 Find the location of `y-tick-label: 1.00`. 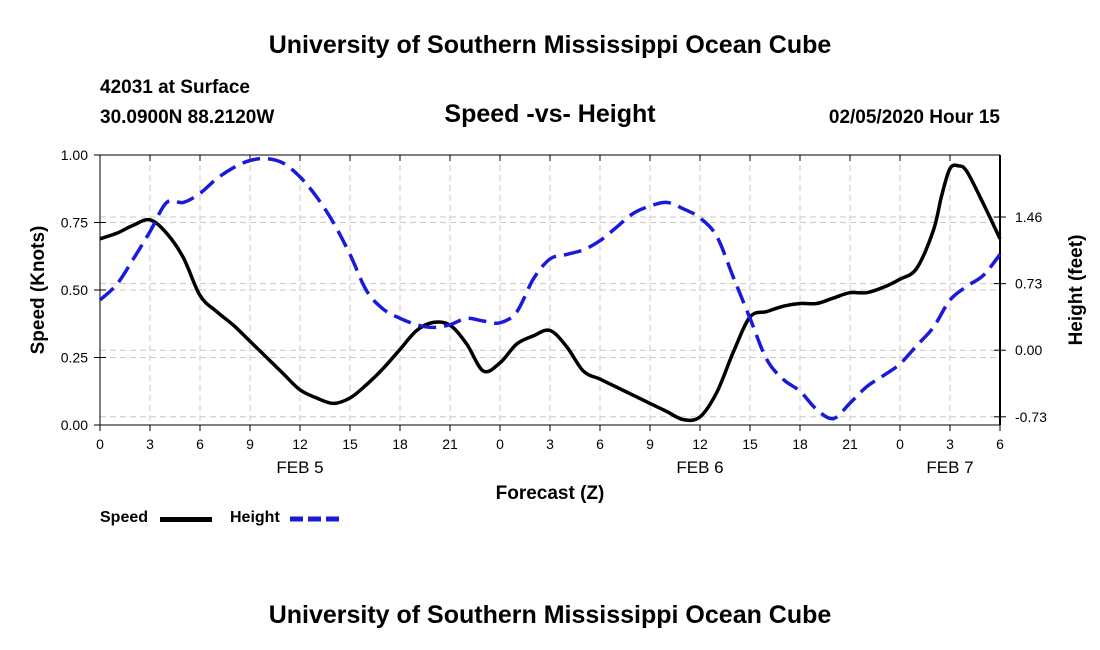

y-tick-label: 1.00 is located at coordinates (74, 155).